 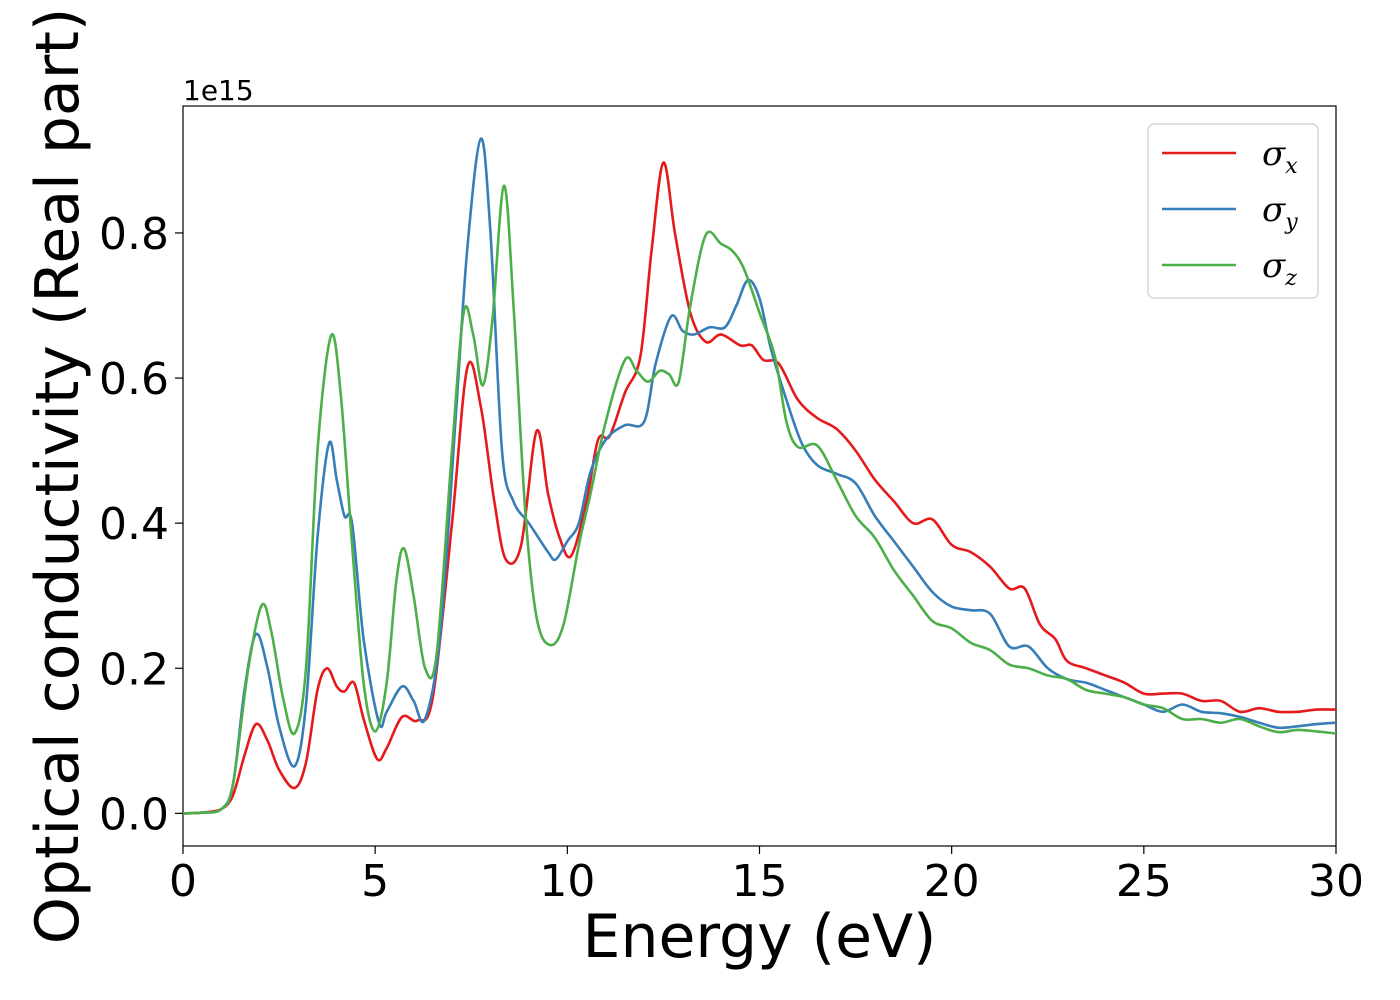 I want to click on x-tick-label: 30, so click(x=1336, y=881).